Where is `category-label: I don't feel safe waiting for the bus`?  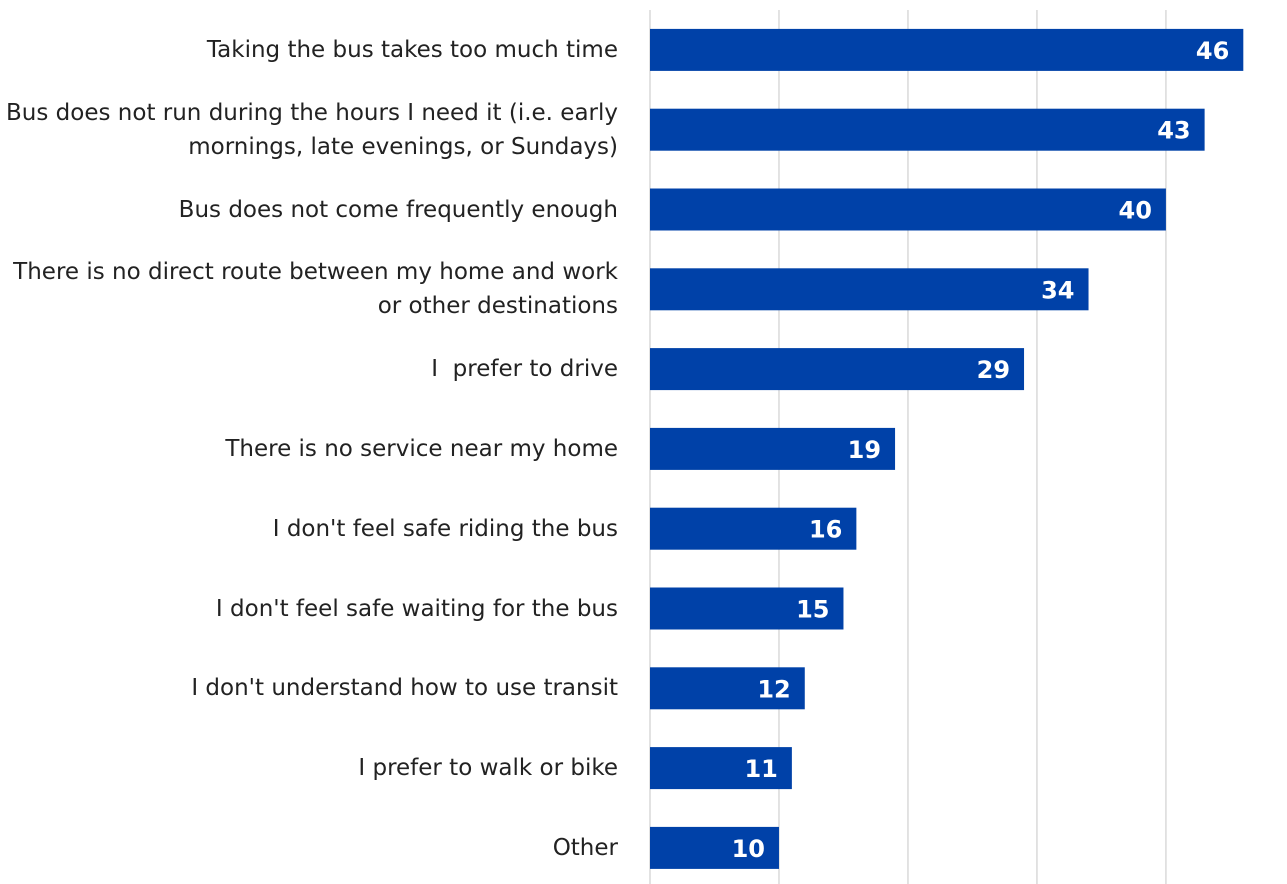
category-label: I don't feel safe waiting for the bus is located at coordinates (416, 608).